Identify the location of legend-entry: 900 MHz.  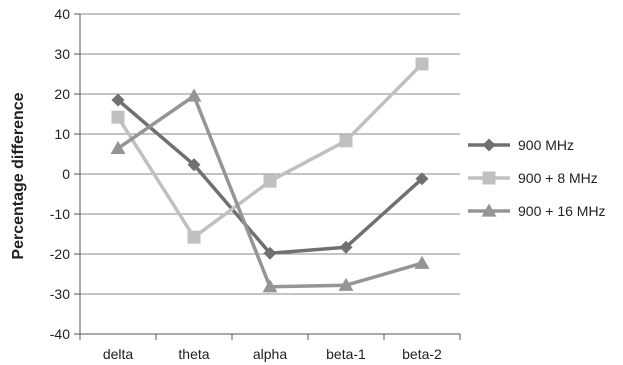
(521, 145).